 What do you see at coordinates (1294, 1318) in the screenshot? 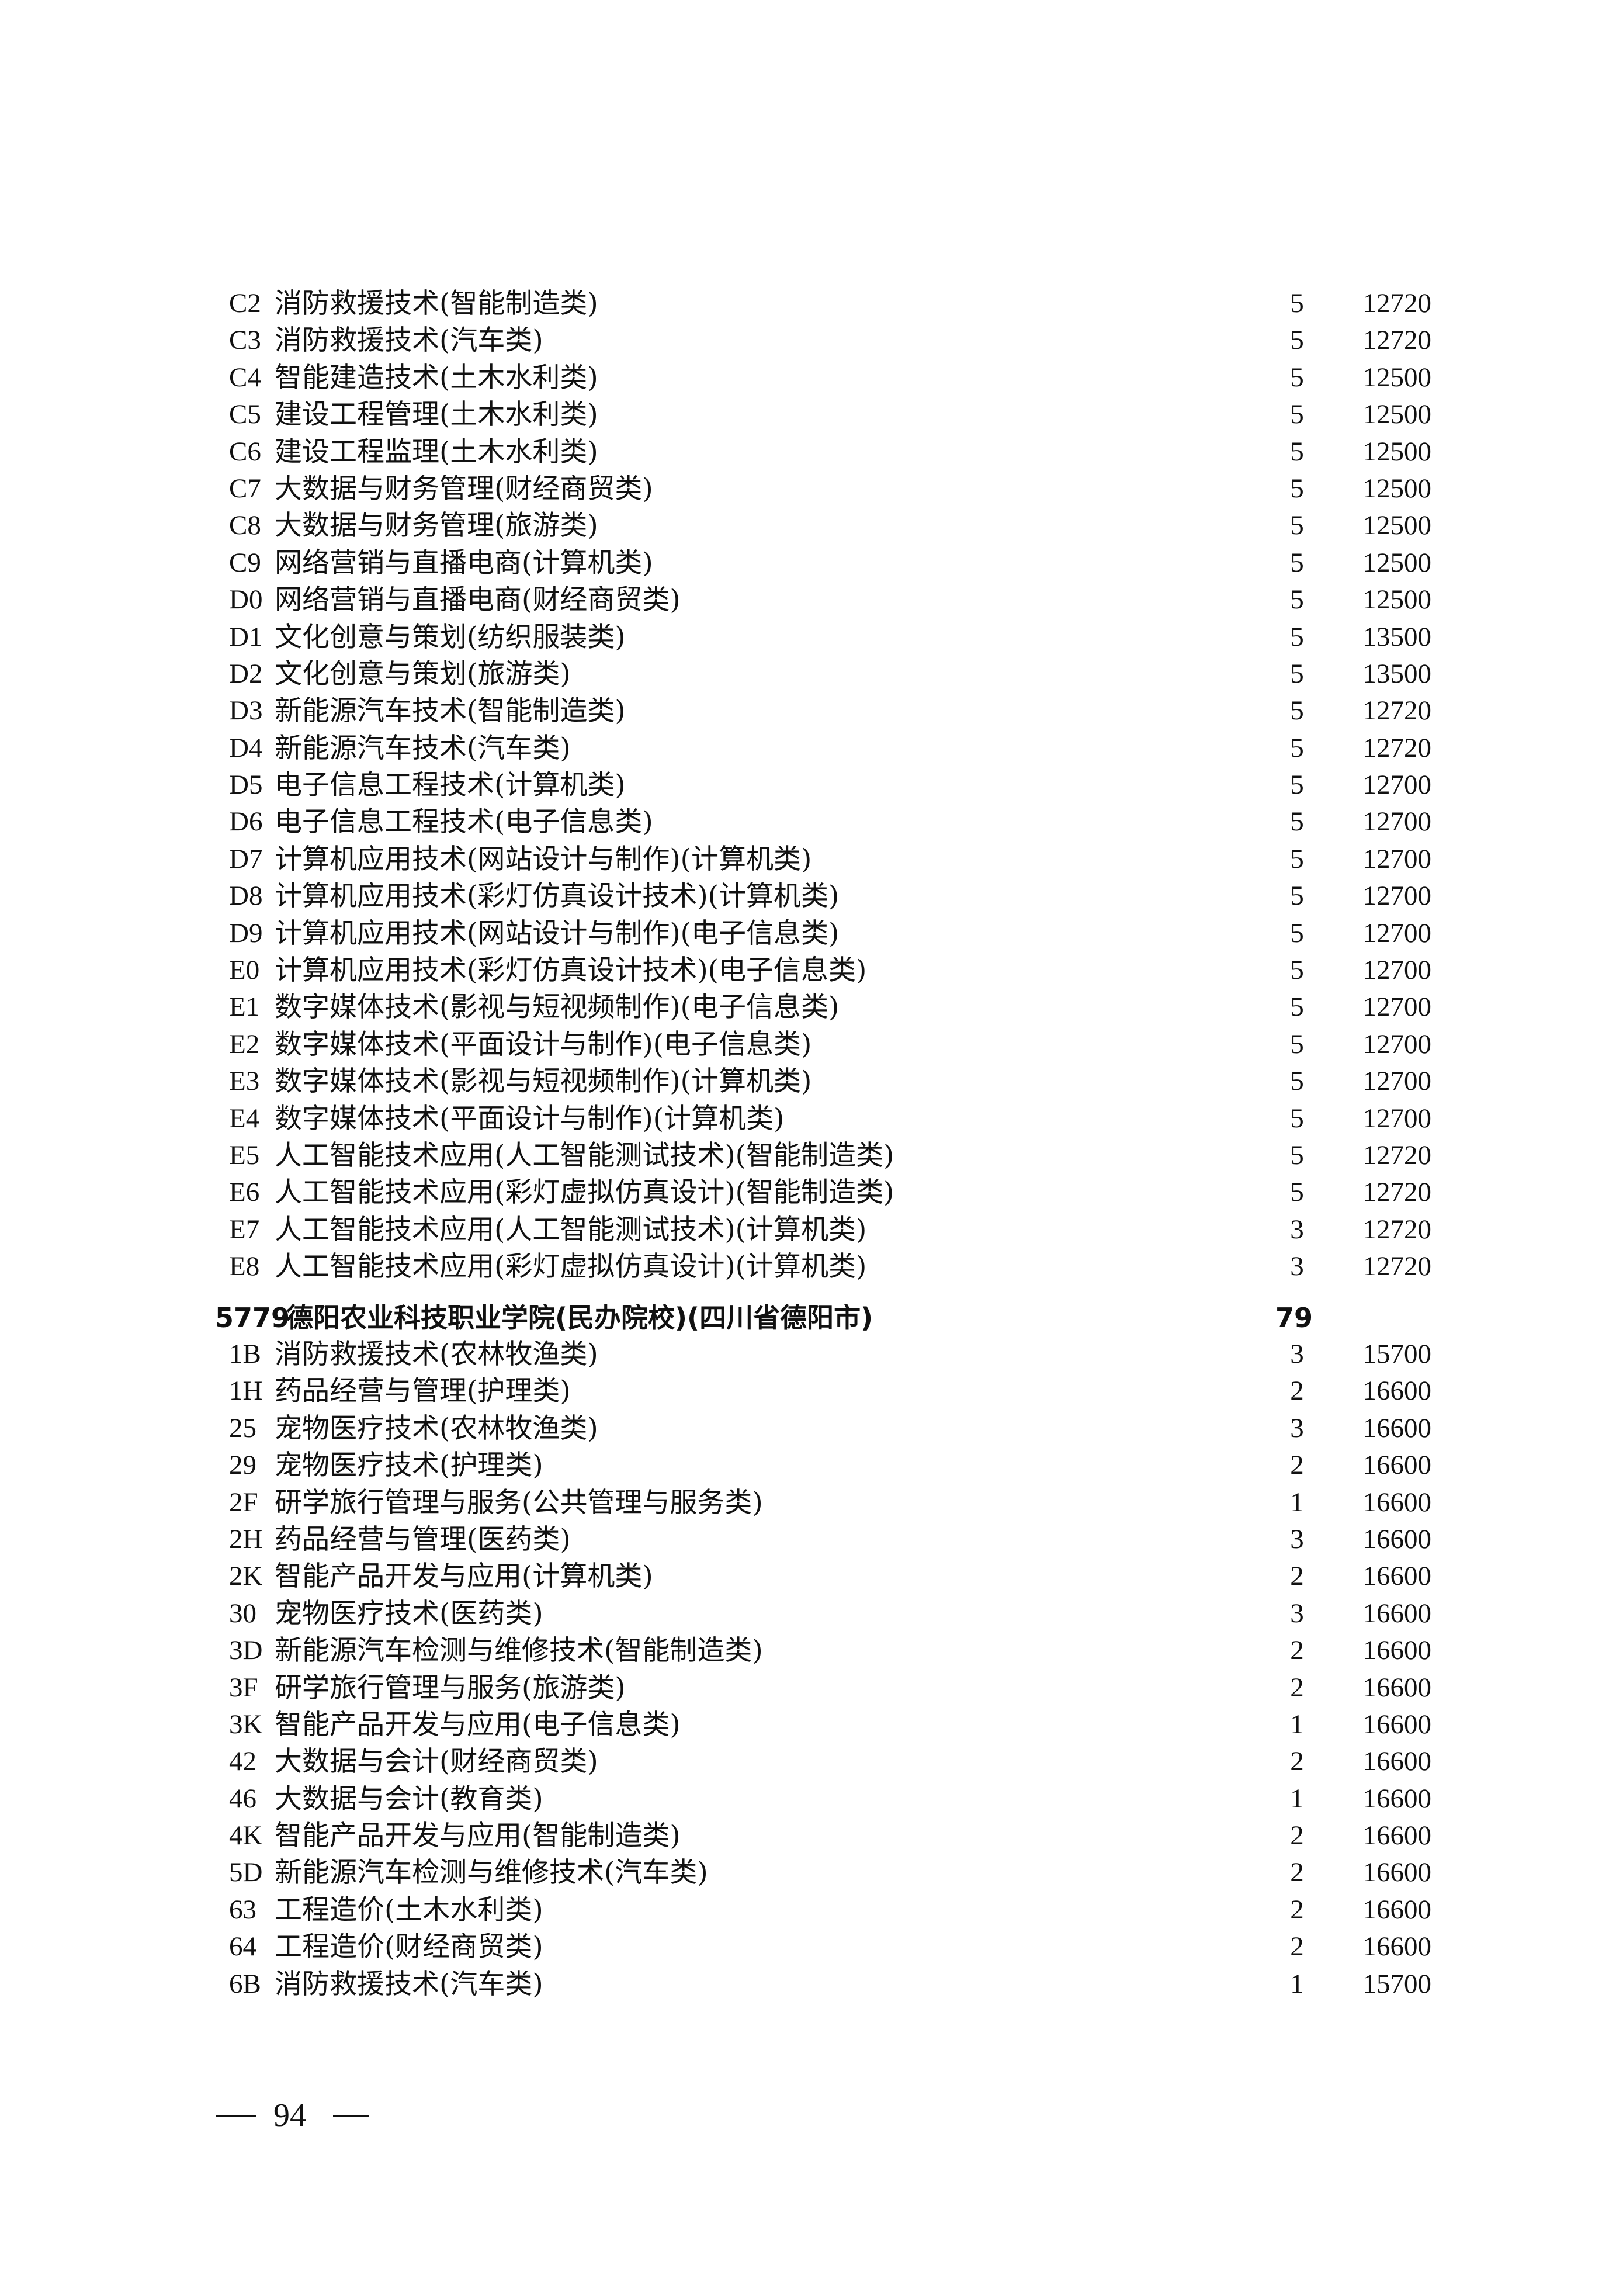
I see `school-count: 79` at bounding box center [1294, 1318].